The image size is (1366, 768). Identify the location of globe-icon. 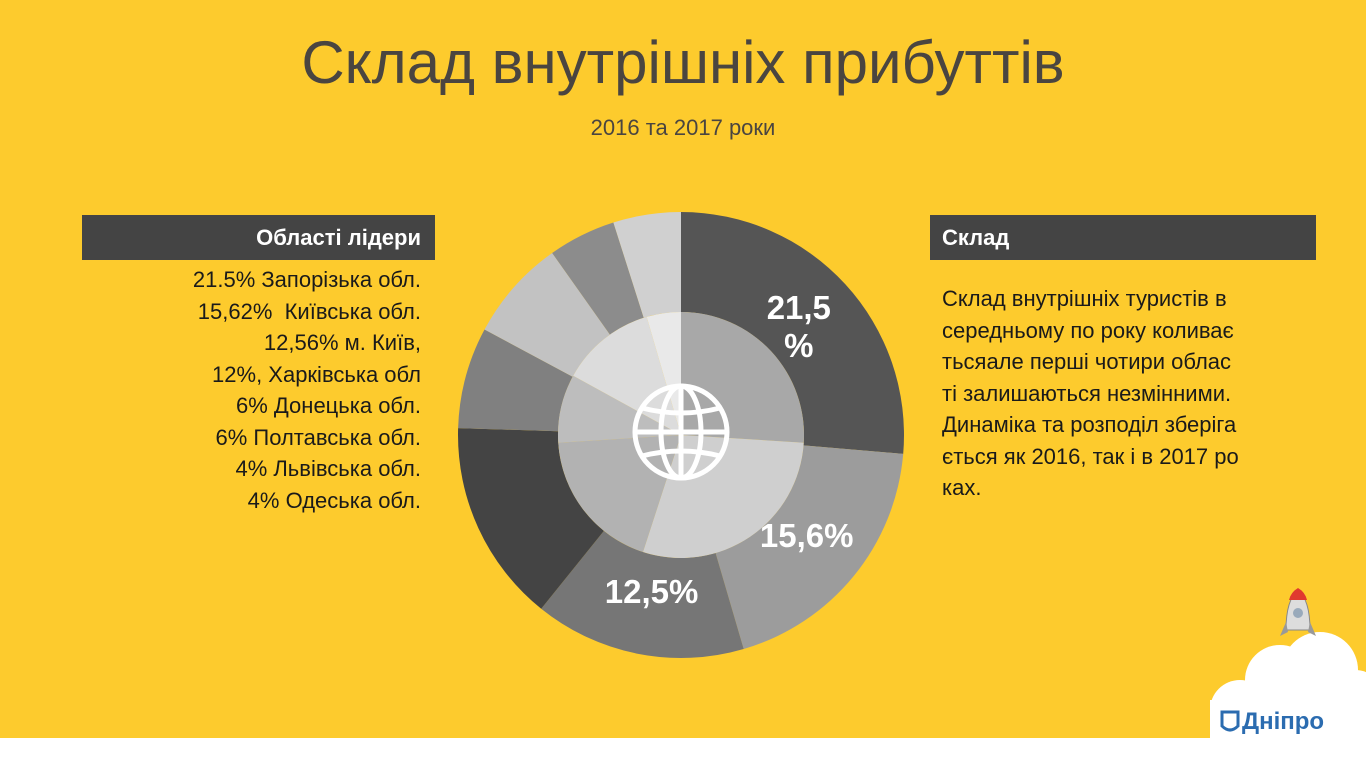
(681, 432).